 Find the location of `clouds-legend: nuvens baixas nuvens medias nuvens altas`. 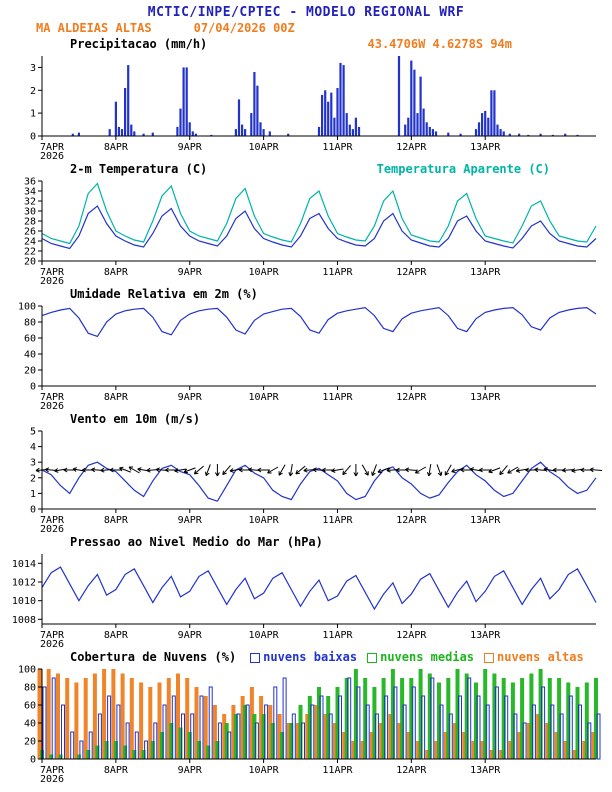

clouds-legend: nuvens baixas nuvens medias nuvens altas is located at coordinates (417, 657).